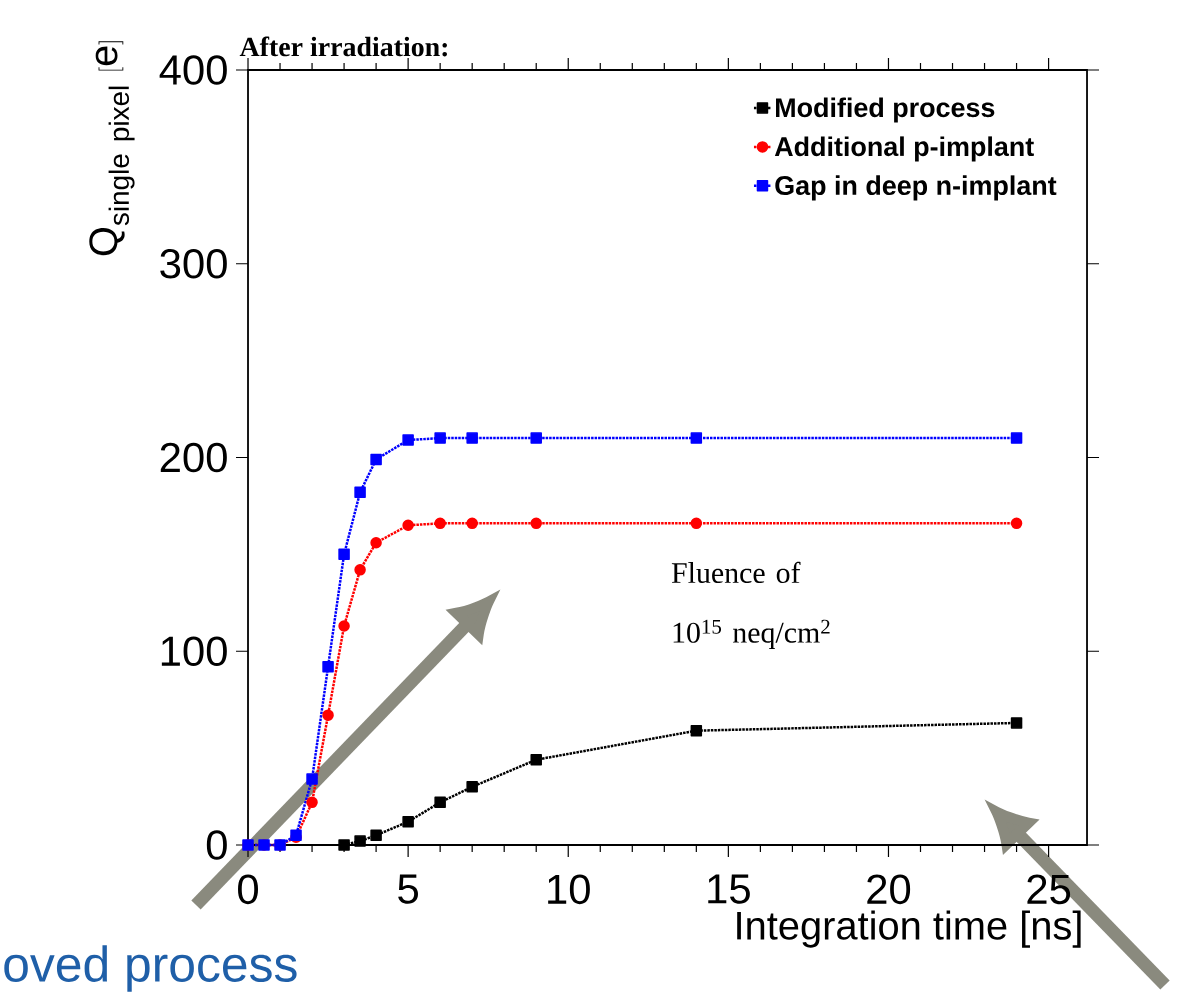  What do you see at coordinates (909, 929) in the screenshot?
I see `x-axis-title: Integration time [ns]` at bounding box center [909, 929].